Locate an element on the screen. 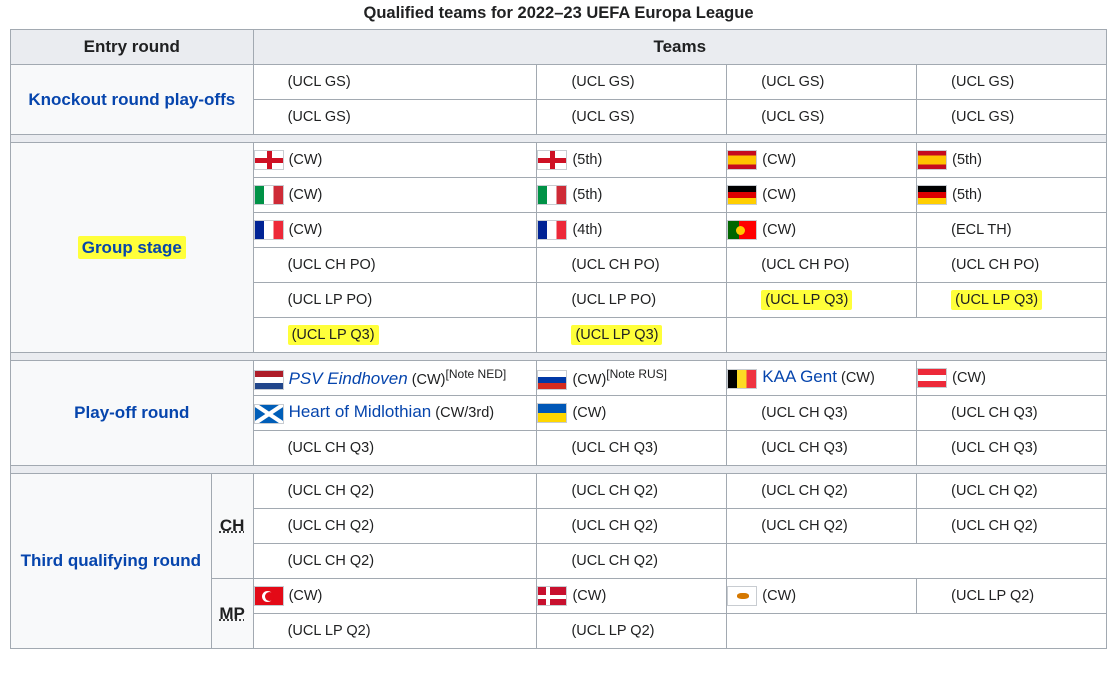 The width and height of the screenshot is (1107, 676). russia-flag-icon is located at coordinates (552, 379).